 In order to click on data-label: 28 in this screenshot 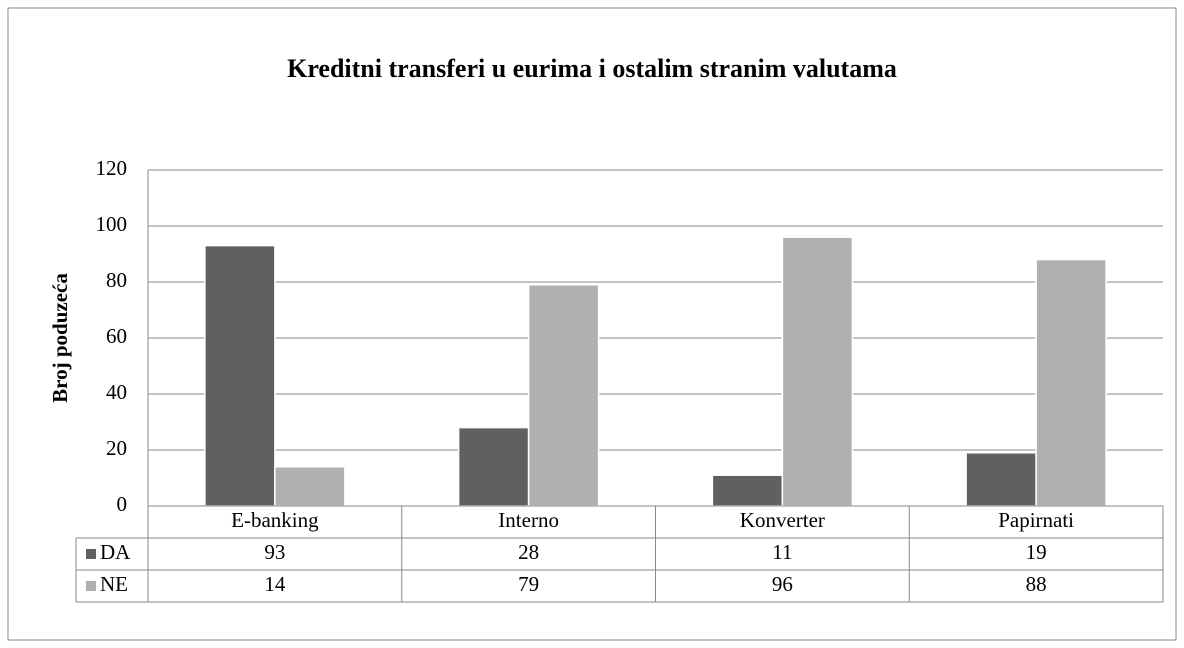, I will do `click(528, 552)`.